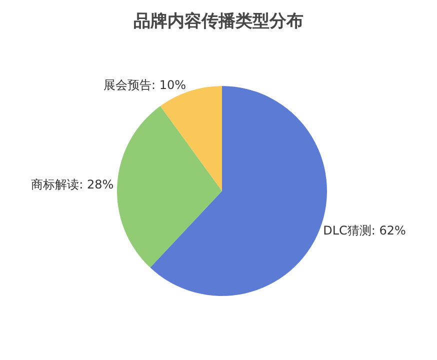 This screenshot has height=360, width=437. I want to click on slice-label: 展会预告: 10%, so click(145, 85).